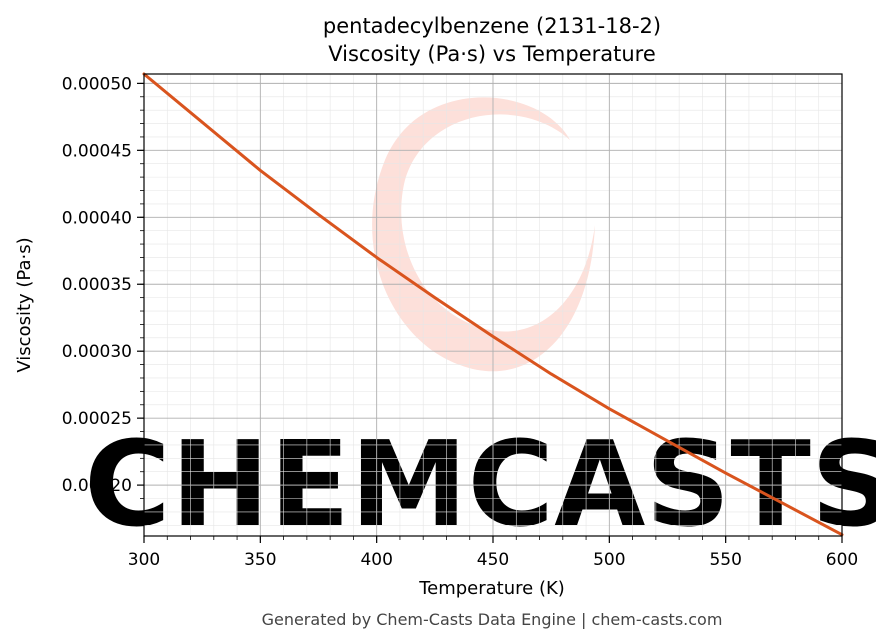  What do you see at coordinates (483, 234) in the screenshot?
I see `watermark-swirl` at bounding box center [483, 234].